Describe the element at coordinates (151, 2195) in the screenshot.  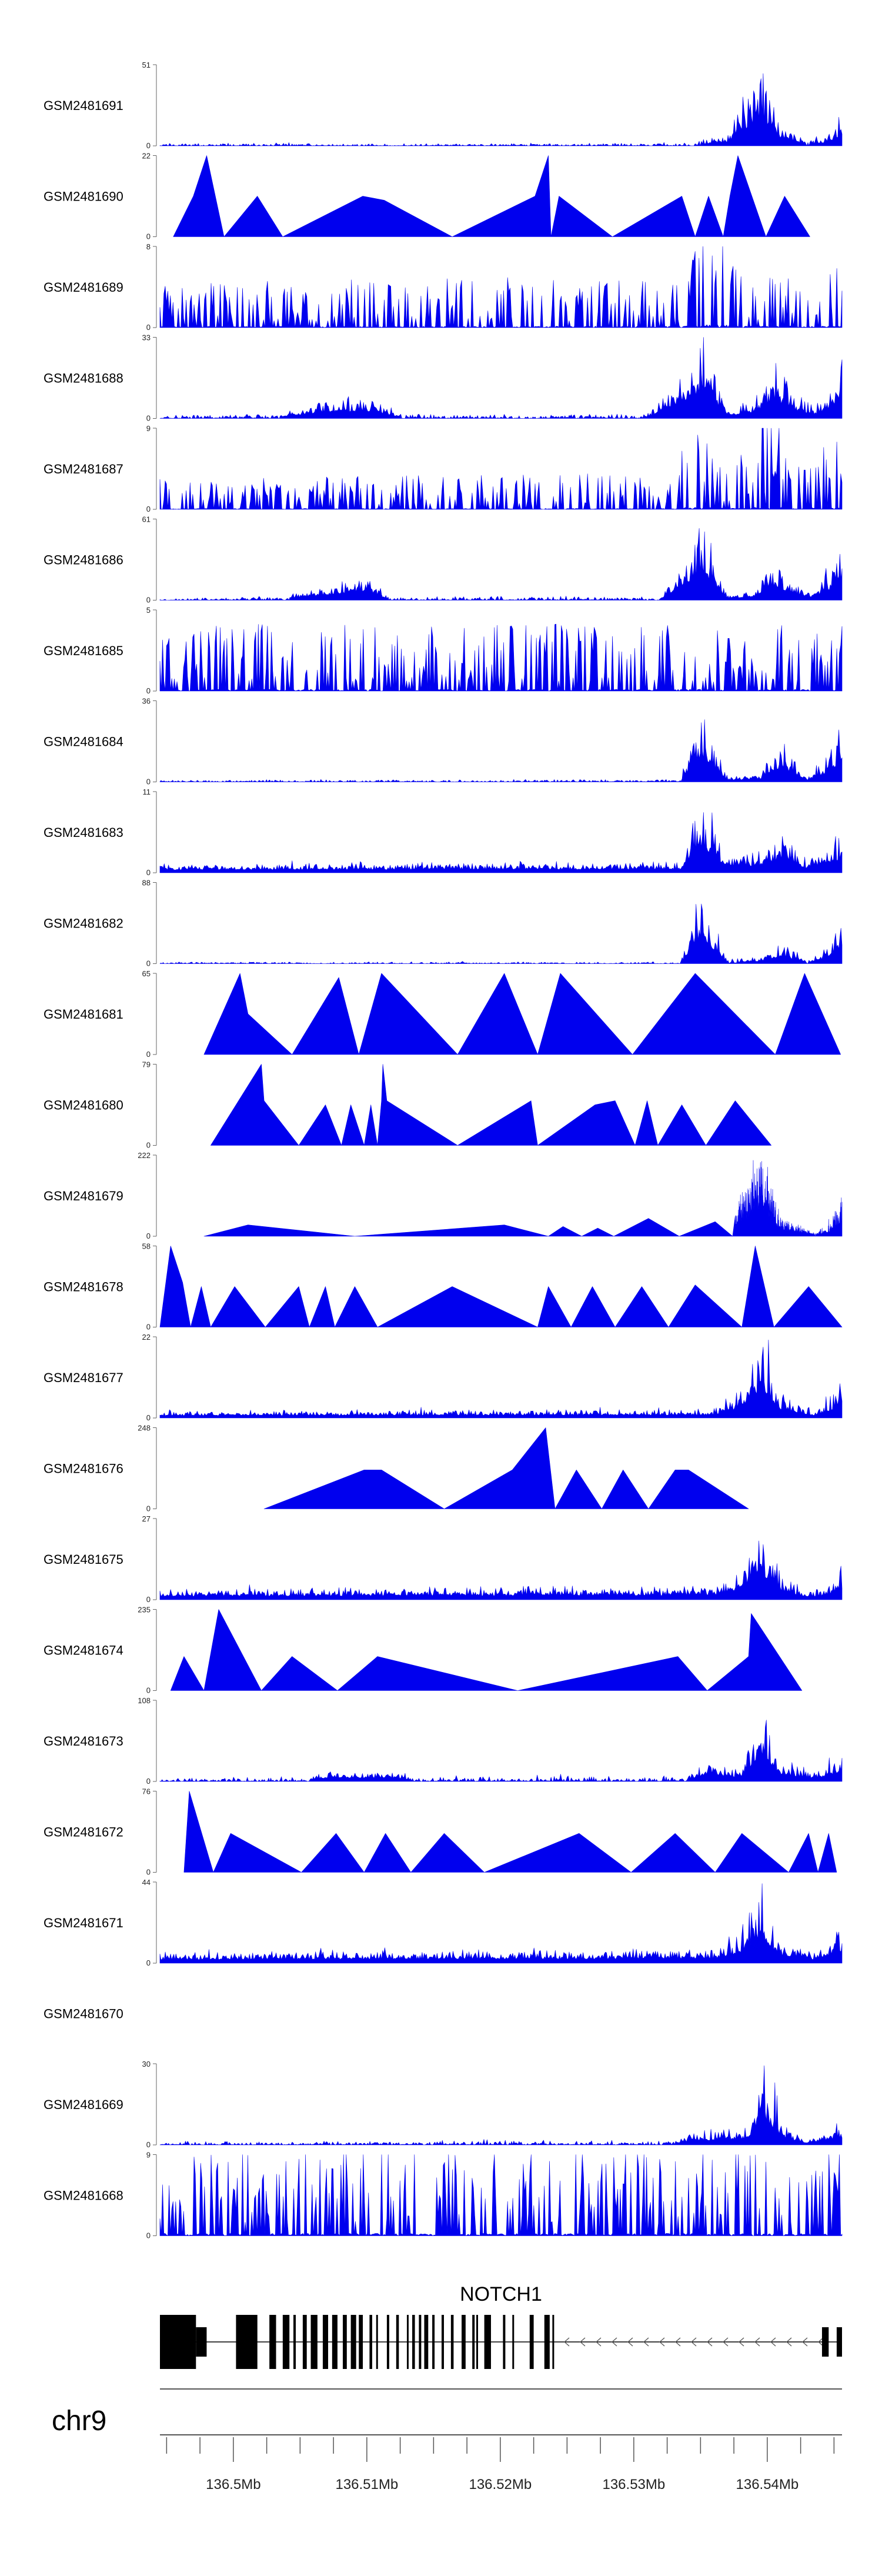
I see `y-axis: 90` at that location.